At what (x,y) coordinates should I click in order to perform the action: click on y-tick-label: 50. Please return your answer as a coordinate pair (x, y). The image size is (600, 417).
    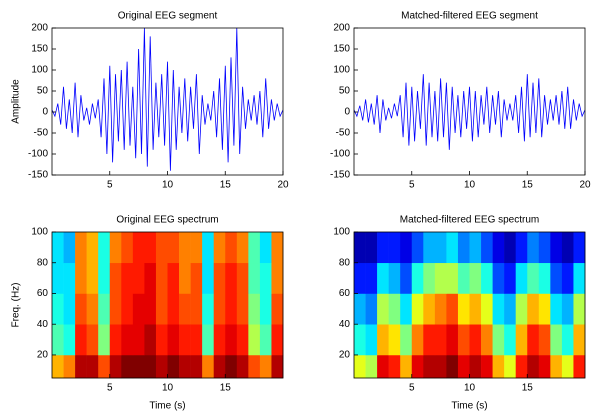
    Looking at the image, I should click on (43, 91).